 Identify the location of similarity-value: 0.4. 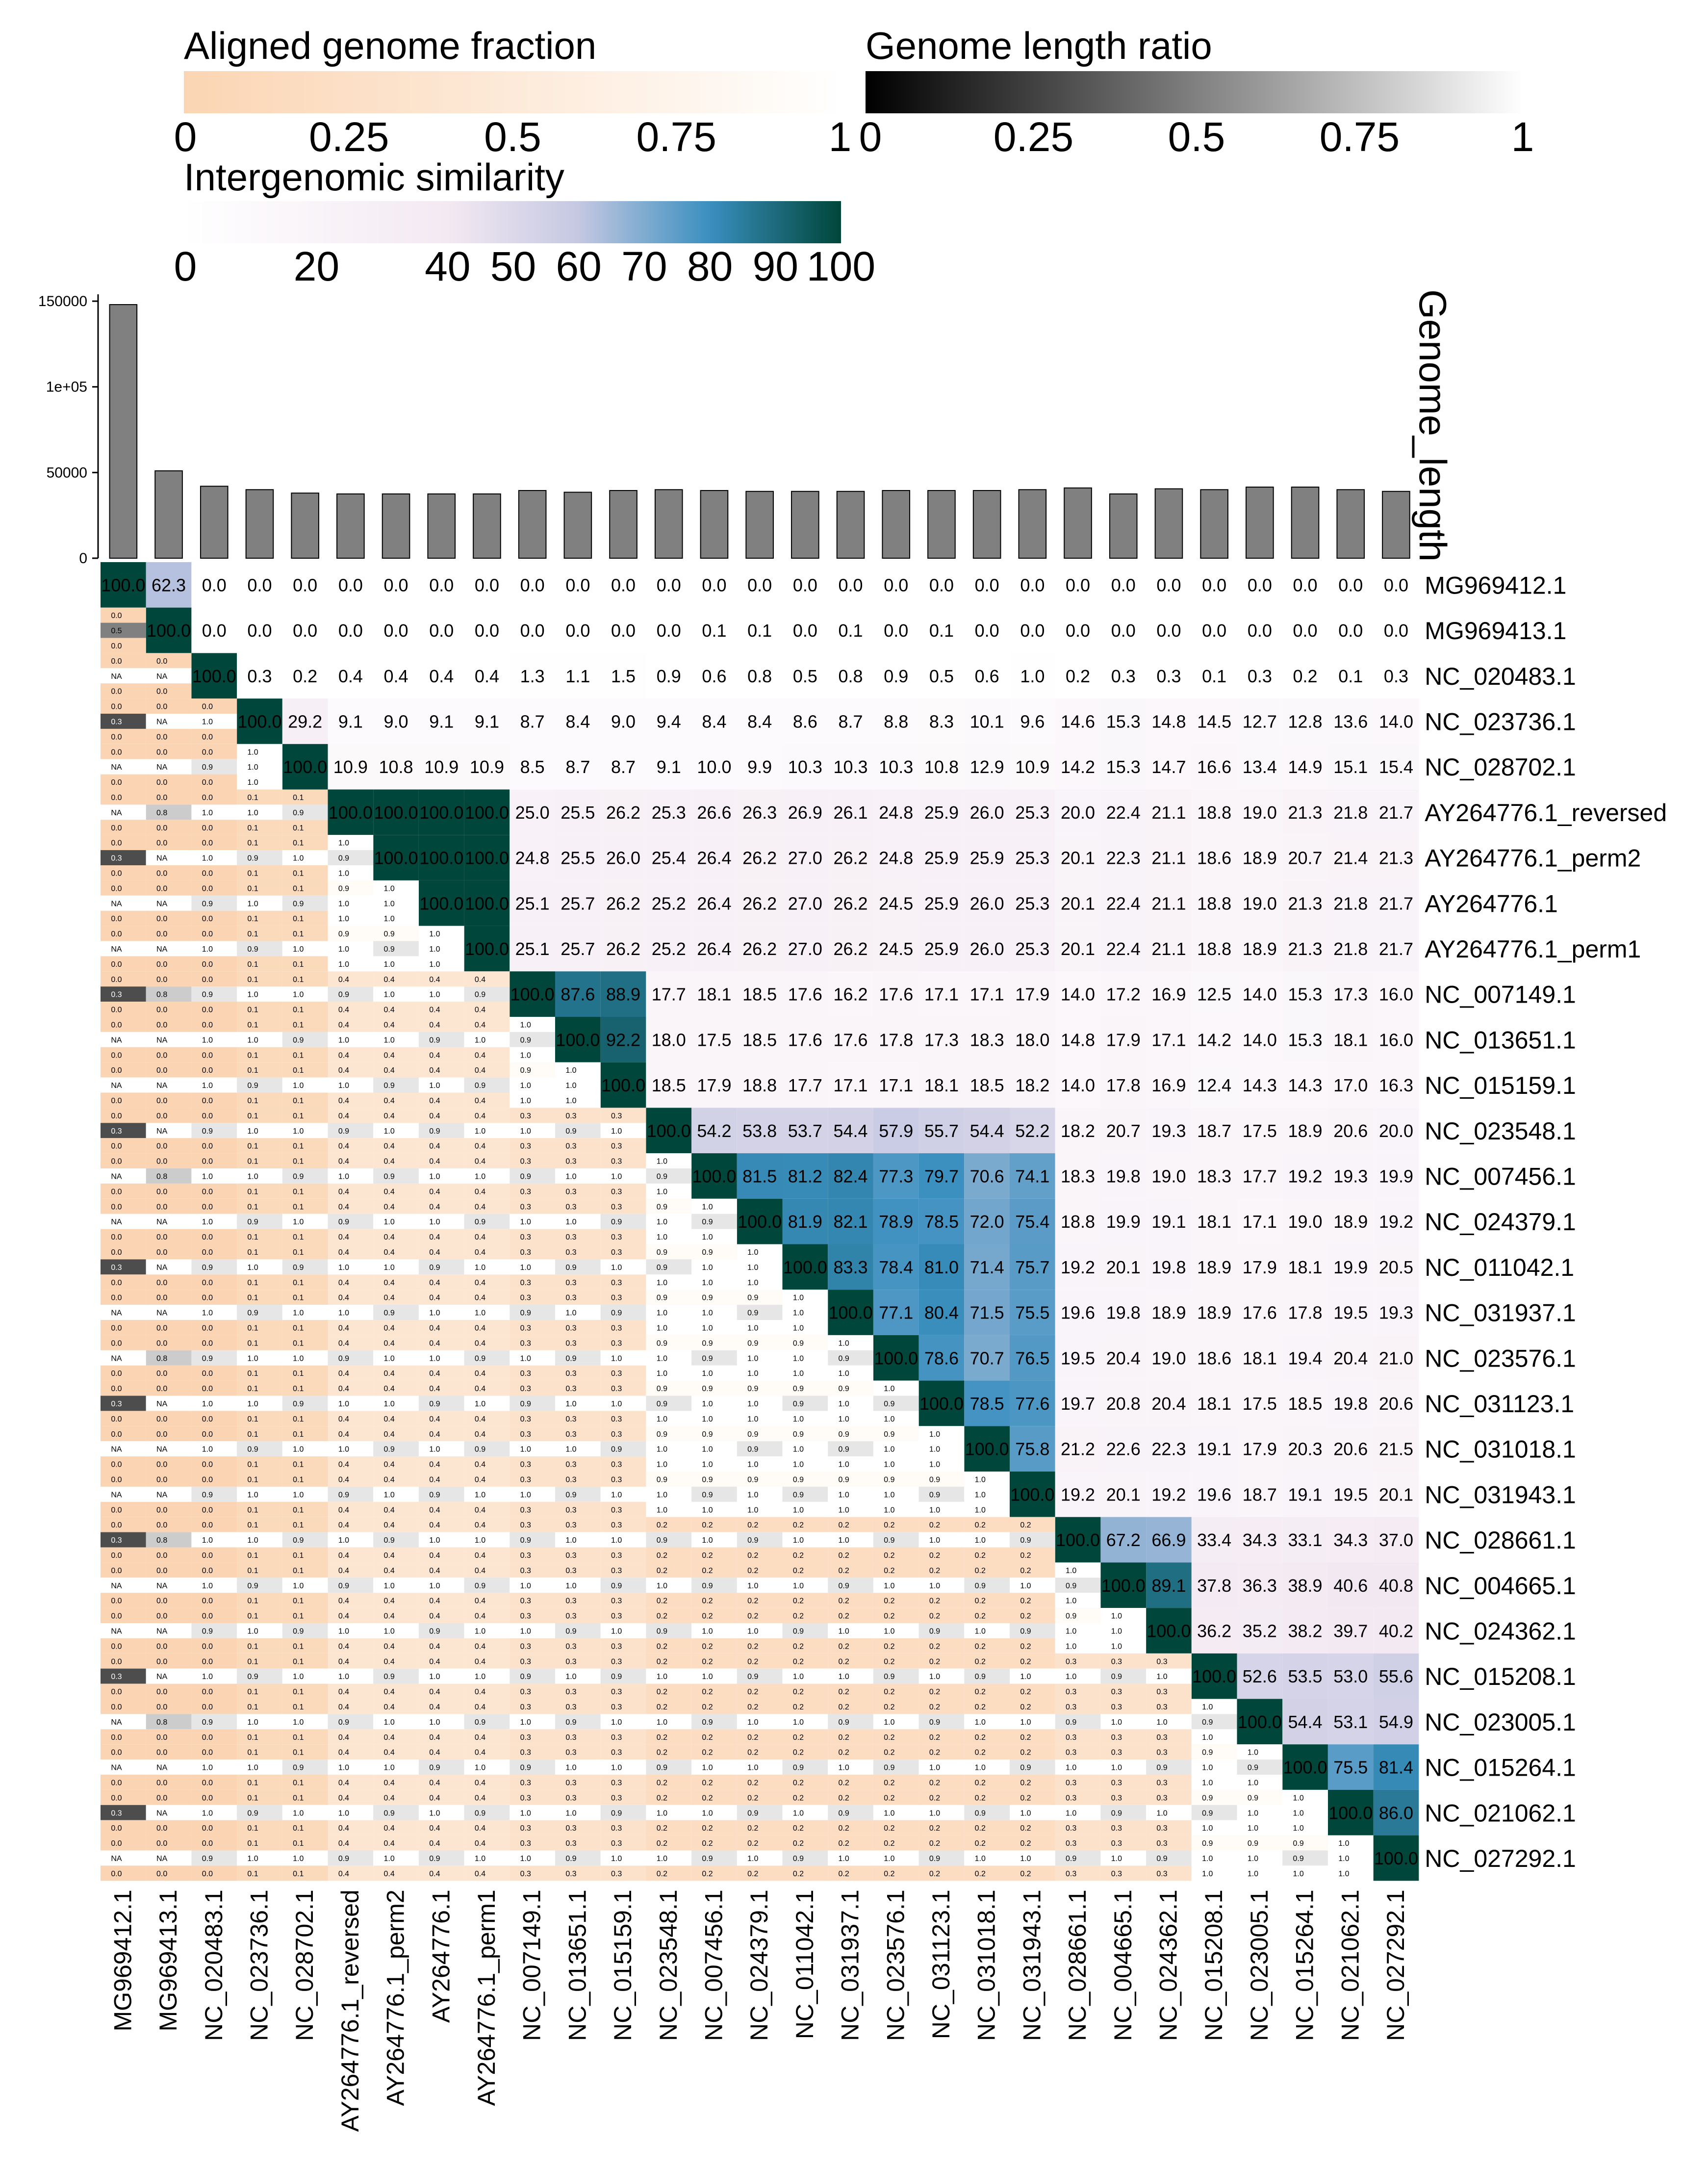
(442, 676).